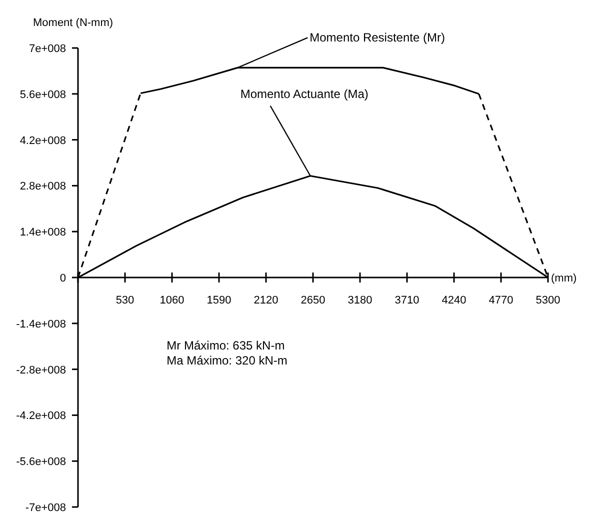 This screenshot has width=598, height=525. What do you see at coordinates (63, 278) in the screenshot?
I see `y-tick-label: 0` at bounding box center [63, 278].